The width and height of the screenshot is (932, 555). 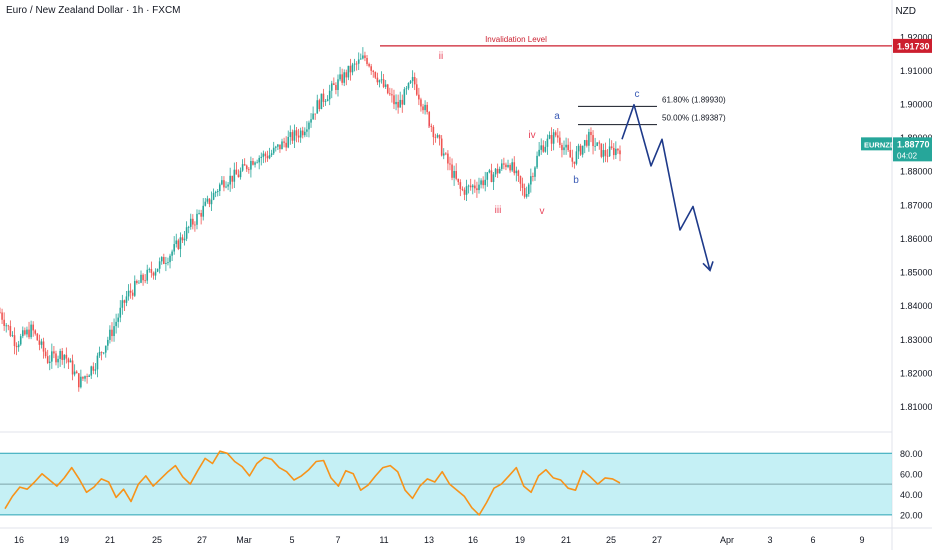 I want to click on invalidation-price-tag, so click(x=912, y=45).